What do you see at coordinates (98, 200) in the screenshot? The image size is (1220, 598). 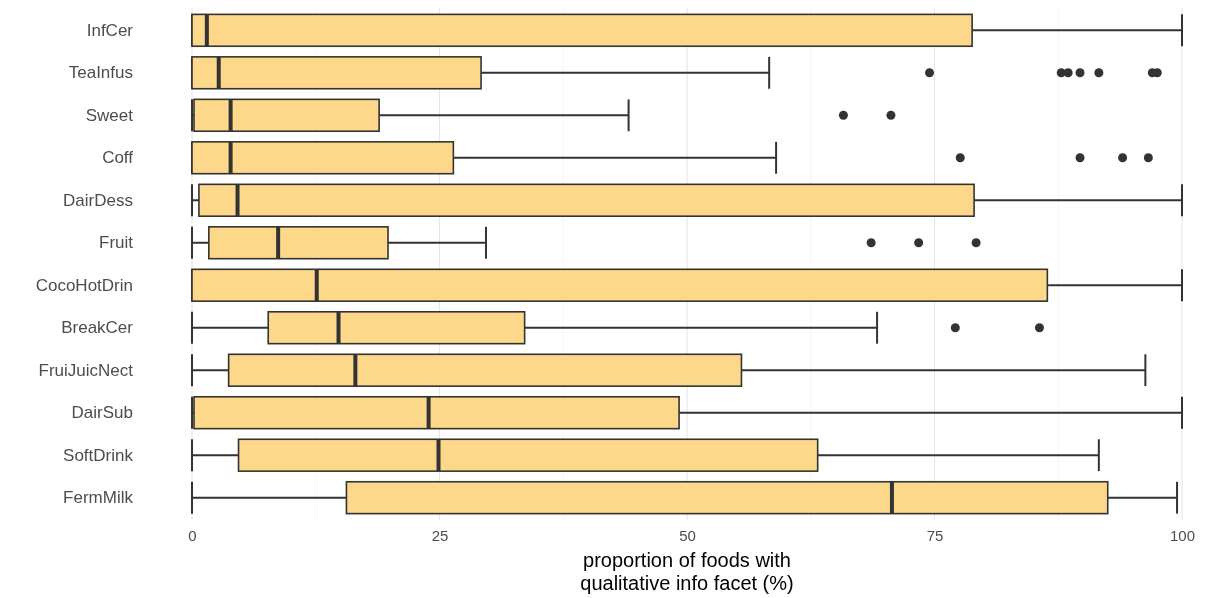 I see `y-tick-label: DairDess` at bounding box center [98, 200].